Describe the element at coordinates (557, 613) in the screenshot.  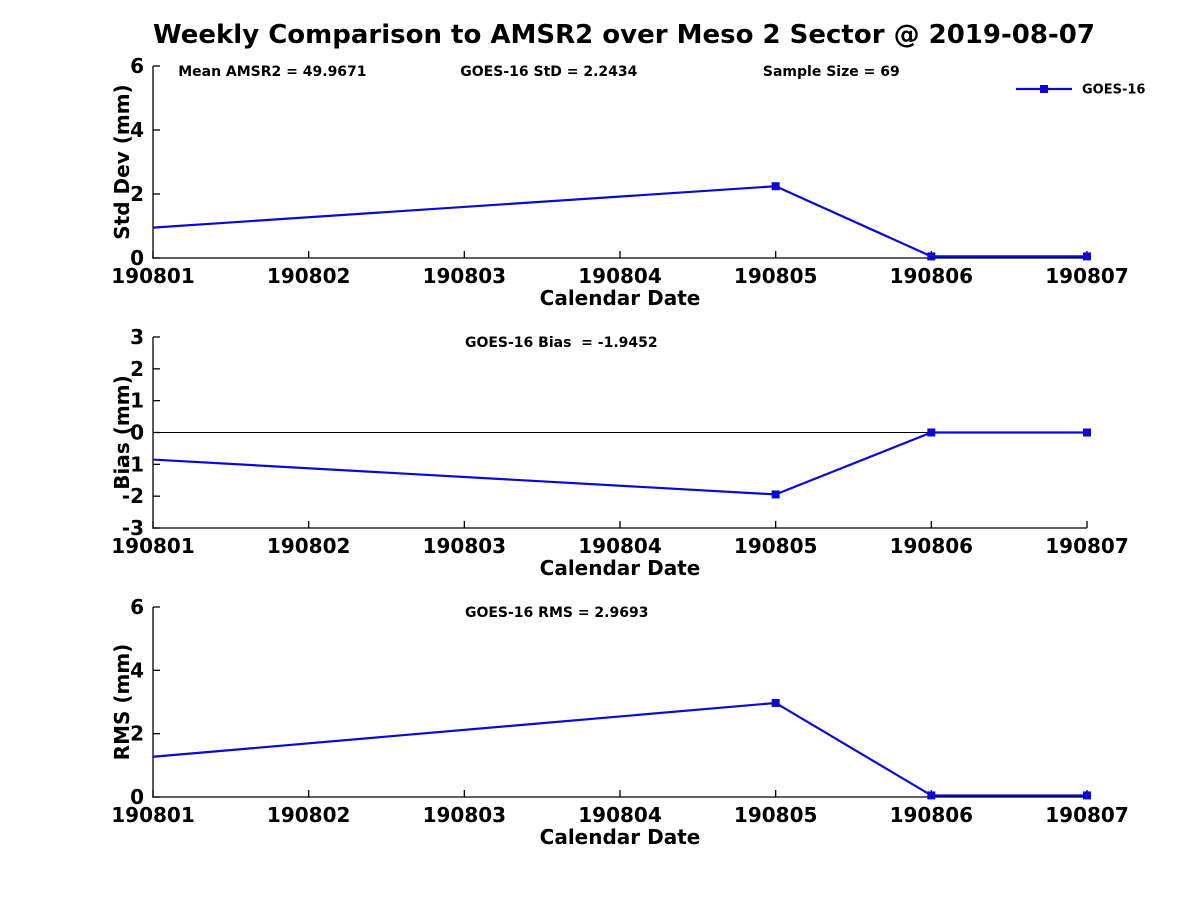
I see `annotation: GOES-16 RMS = 2.9693` at that location.